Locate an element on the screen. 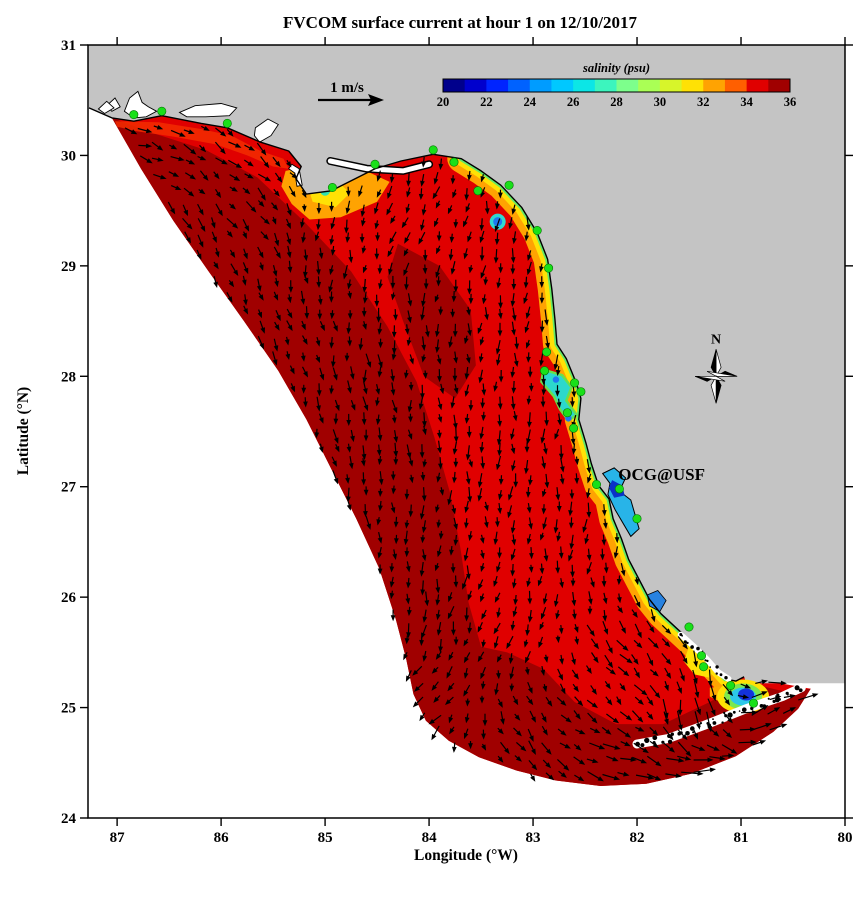 Image resolution: width=857 pixels, height=907 pixels. inland-bay is located at coordinates (266, 130).